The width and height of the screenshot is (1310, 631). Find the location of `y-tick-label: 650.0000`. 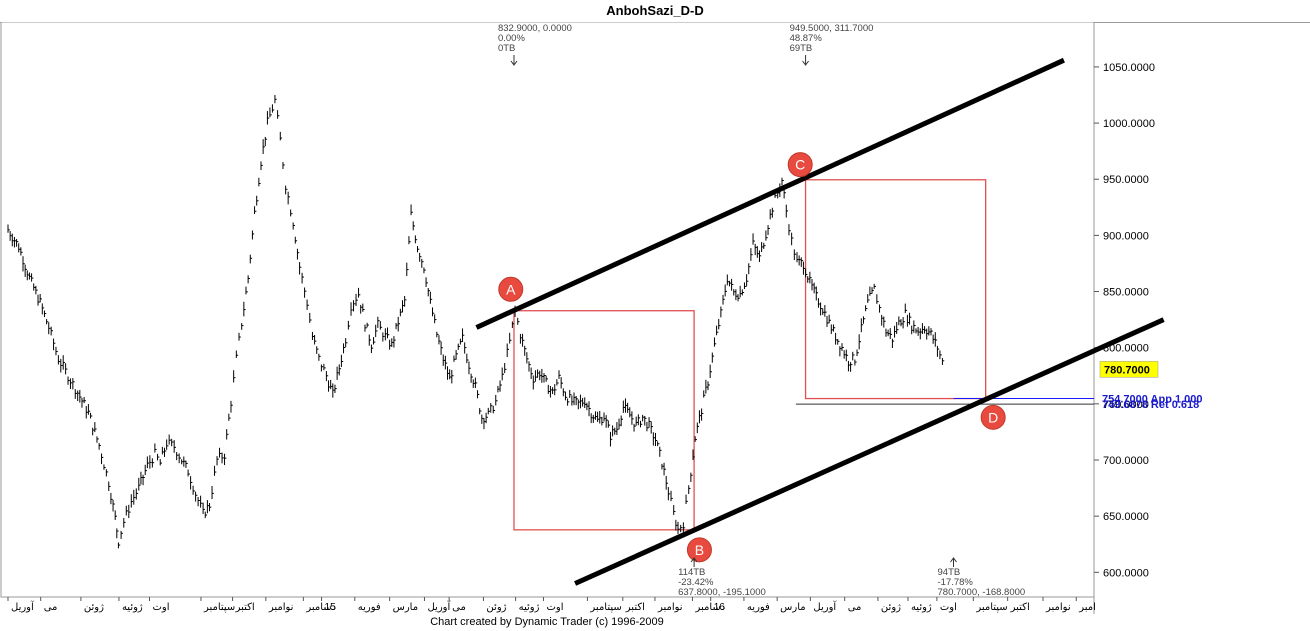

y-tick-label: 650.0000 is located at coordinates (1126, 517).